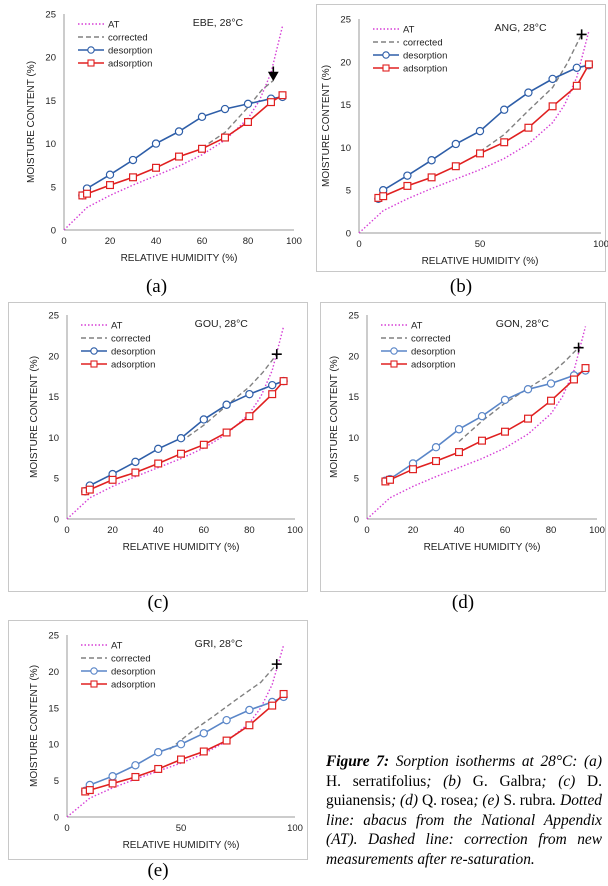  Describe the element at coordinates (218, 23) in the screenshot. I see `chart-title: EBE, 28°C` at that location.